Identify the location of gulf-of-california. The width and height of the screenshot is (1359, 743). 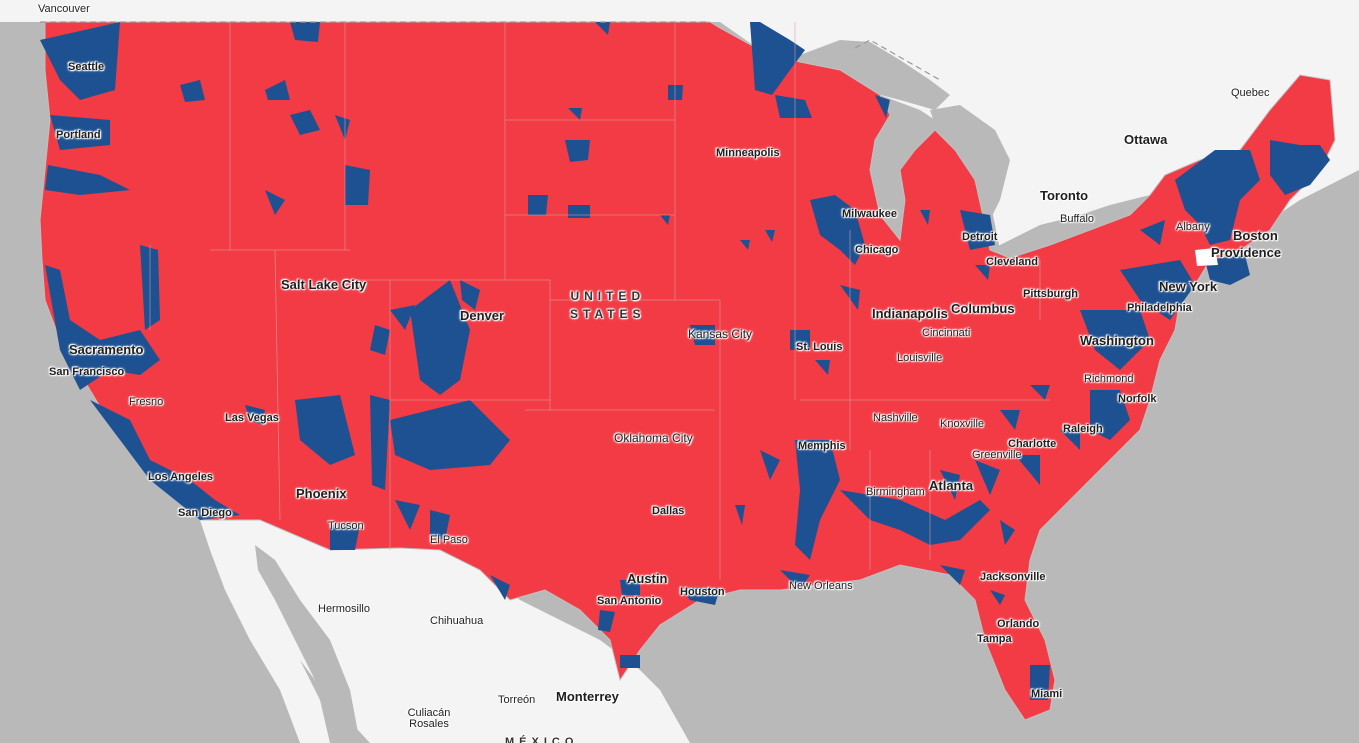
(307, 644).